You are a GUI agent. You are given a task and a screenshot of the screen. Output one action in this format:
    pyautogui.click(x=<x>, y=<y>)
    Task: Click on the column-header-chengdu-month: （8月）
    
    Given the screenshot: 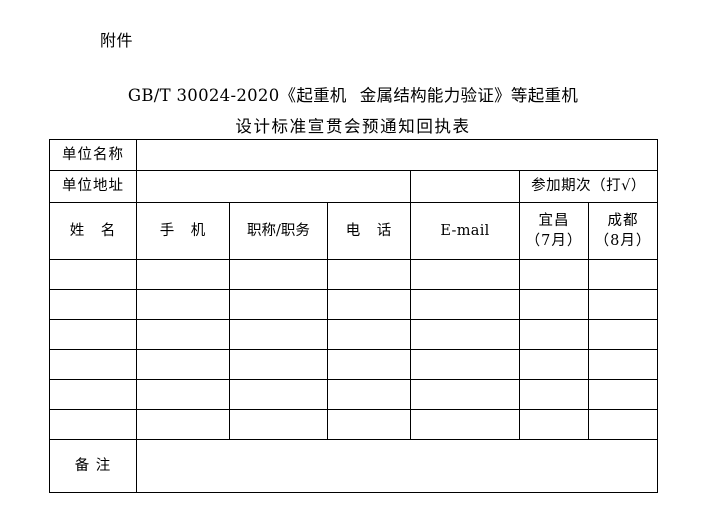 What is the action you would take?
    pyautogui.click(x=623, y=241)
    